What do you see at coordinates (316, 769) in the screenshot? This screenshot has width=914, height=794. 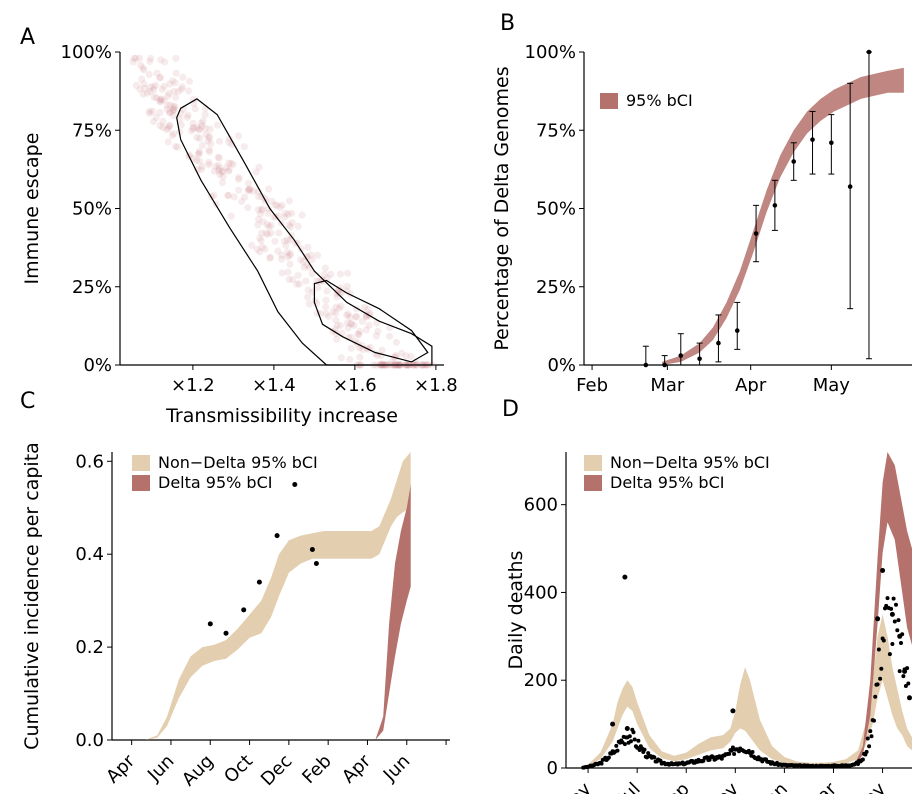 I see `x-tick-label: Feb` at bounding box center [316, 769].